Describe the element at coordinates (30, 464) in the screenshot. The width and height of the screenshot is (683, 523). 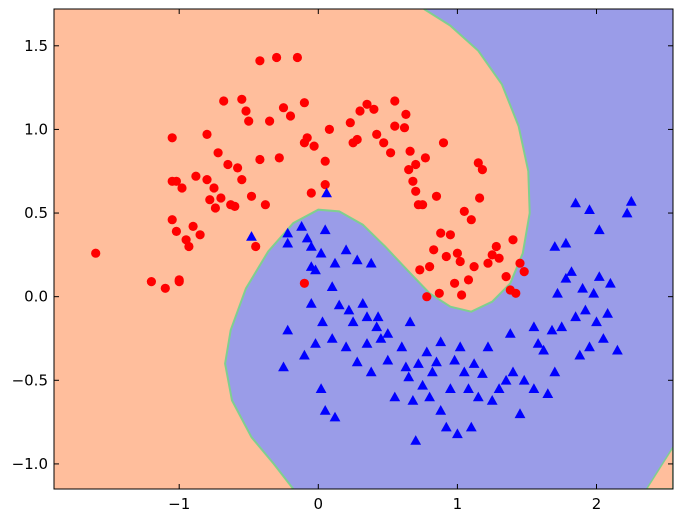
I see `y-tick-label: −1.0` at that location.